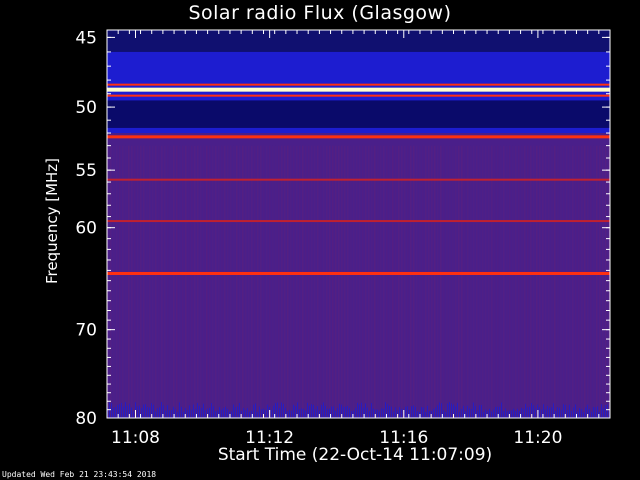 The width and height of the screenshot is (640, 480). What do you see at coordinates (135, 438) in the screenshot?
I see `x-tick-label: 11:08` at bounding box center [135, 438].